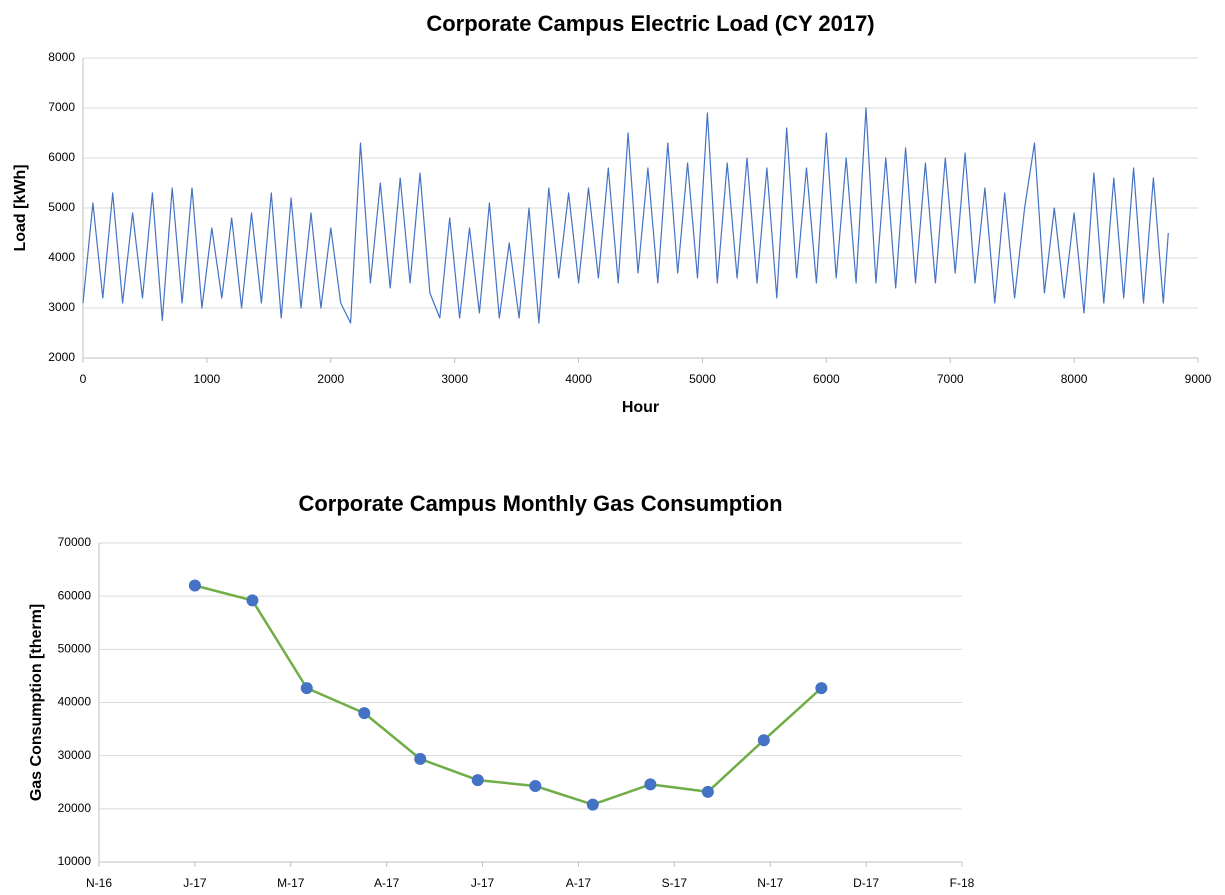 The width and height of the screenshot is (1225, 895). Describe the element at coordinates (61, 257) in the screenshot. I see `y-tick-label: 4000` at that location.